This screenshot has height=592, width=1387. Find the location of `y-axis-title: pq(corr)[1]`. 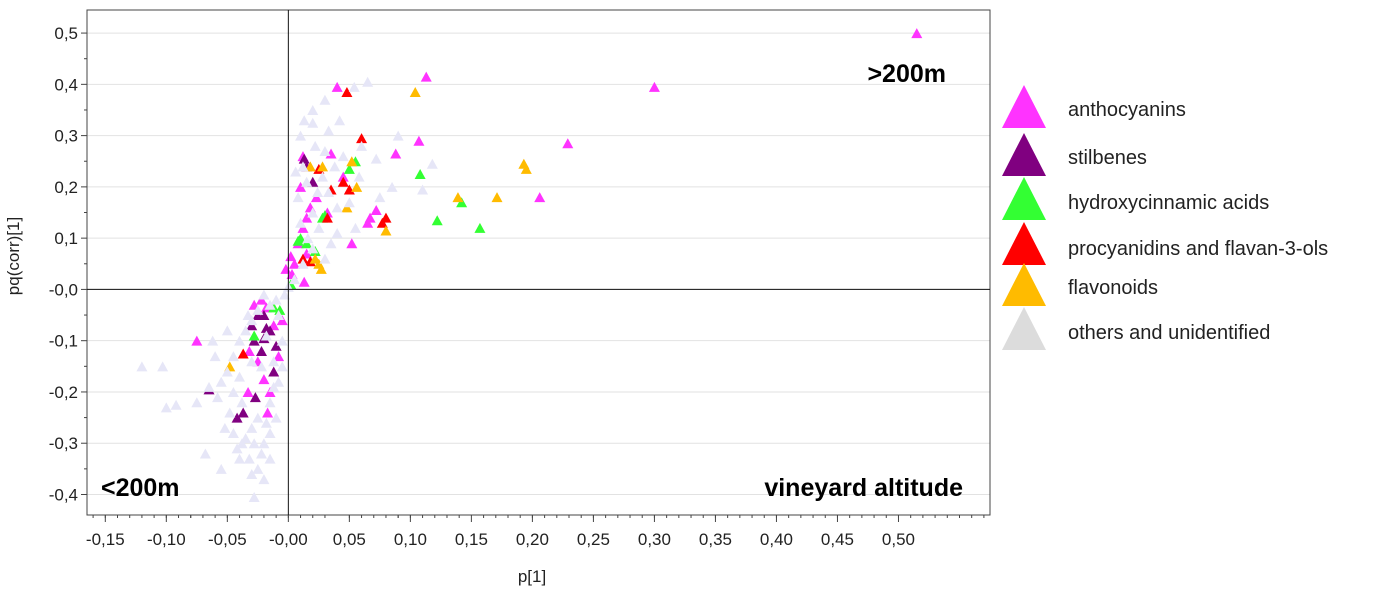

y-axis-title: pq(corr)[1] is located at coordinates (13, 256).